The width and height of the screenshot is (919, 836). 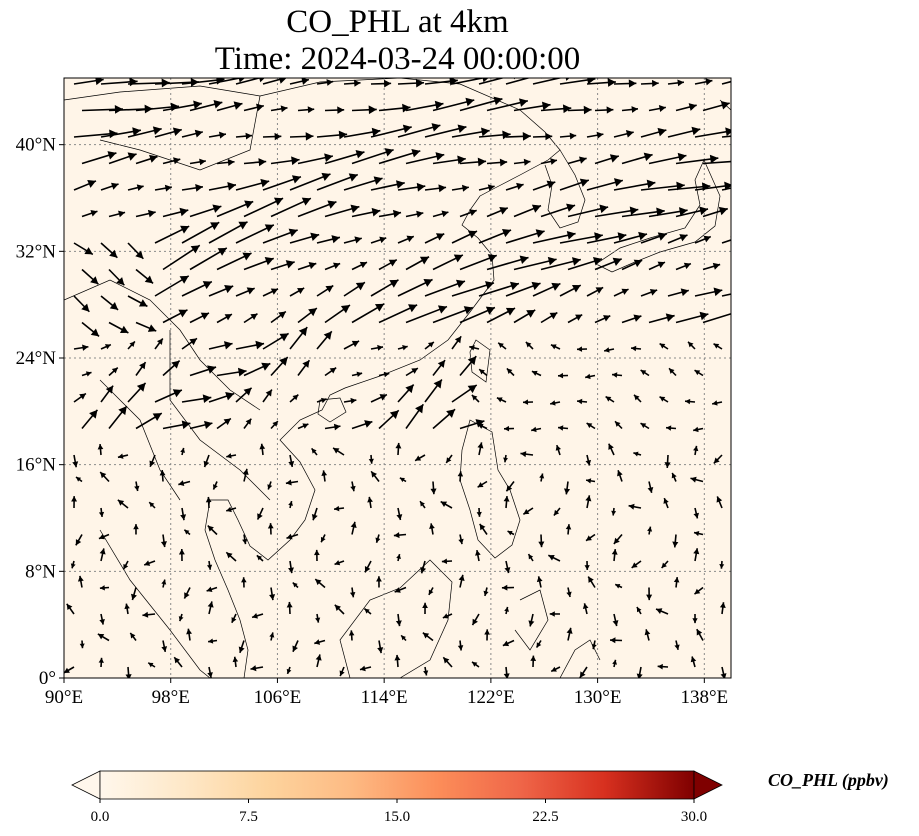 What do you see at coordinates (828, 780) in the screenshot?
I see `colorbar-label: CO_PHL (ppbv)` at bounding box center [828, 780].